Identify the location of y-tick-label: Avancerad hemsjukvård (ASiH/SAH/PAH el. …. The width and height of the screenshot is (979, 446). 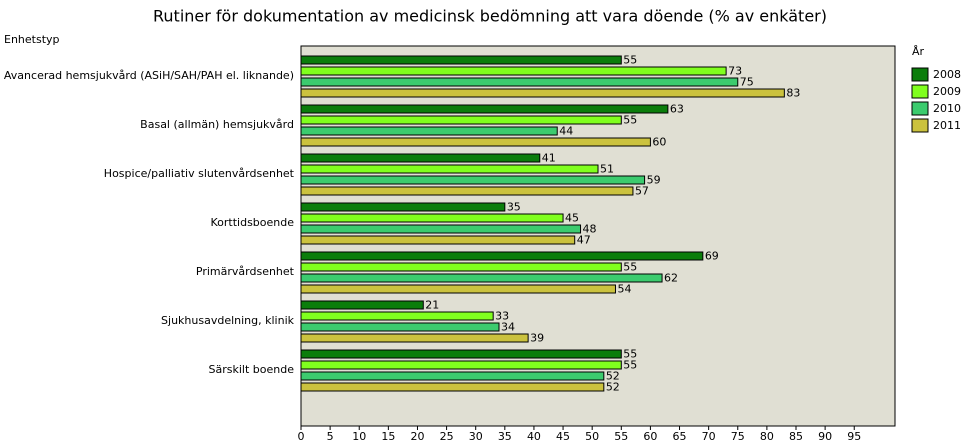
(149, 75).